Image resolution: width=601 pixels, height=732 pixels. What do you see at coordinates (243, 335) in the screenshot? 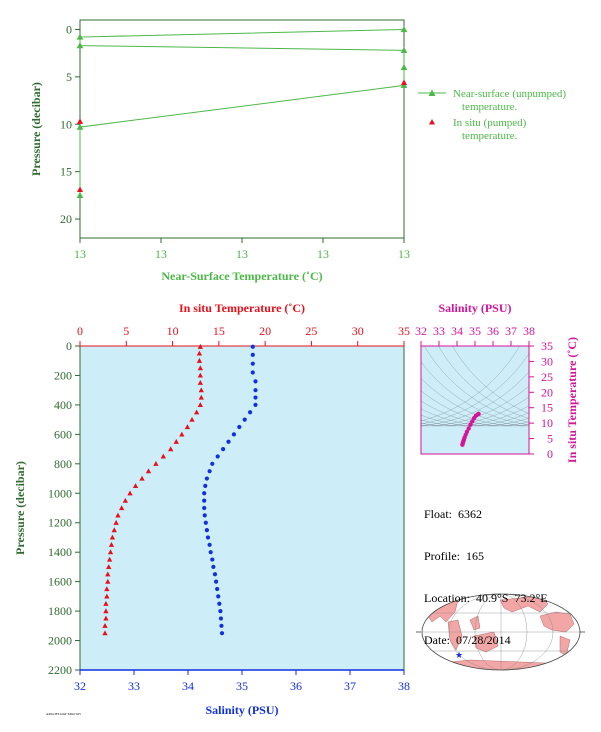
I see `profile-temperature-axis: 0 5 10 15 20 25 30 35` at bounding box center [243, 335].